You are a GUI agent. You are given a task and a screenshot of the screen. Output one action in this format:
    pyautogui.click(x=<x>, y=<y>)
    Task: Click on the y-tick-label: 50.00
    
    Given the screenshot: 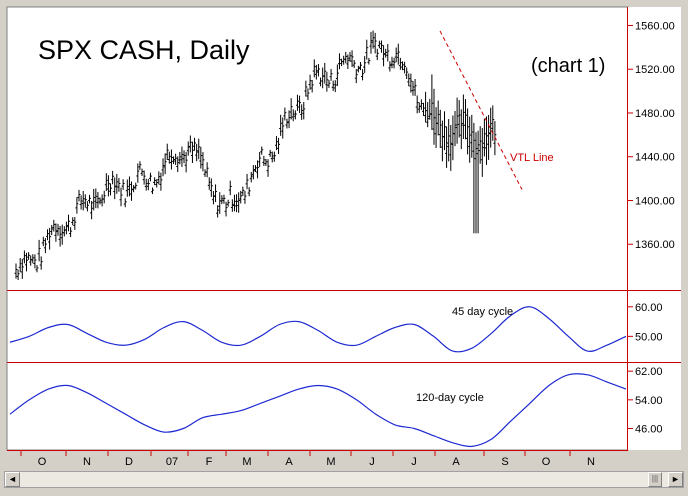 What is the action you would take?
    pyautogui.click(x=649, y=337)
    